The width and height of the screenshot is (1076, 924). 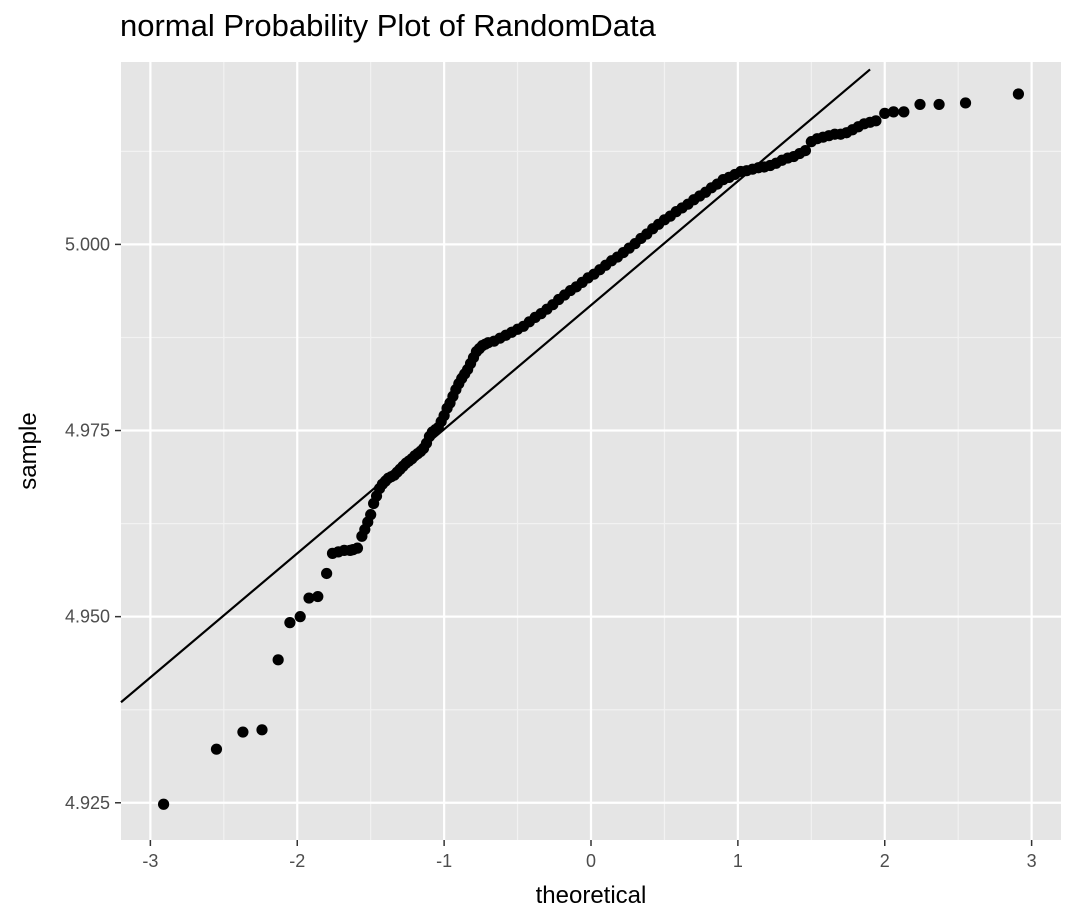 What do you see at coordinates (388, 25) in the screenshot?
I see `chart-title: normal Probability Plot of RandomData` at bounding box center [388, 25].